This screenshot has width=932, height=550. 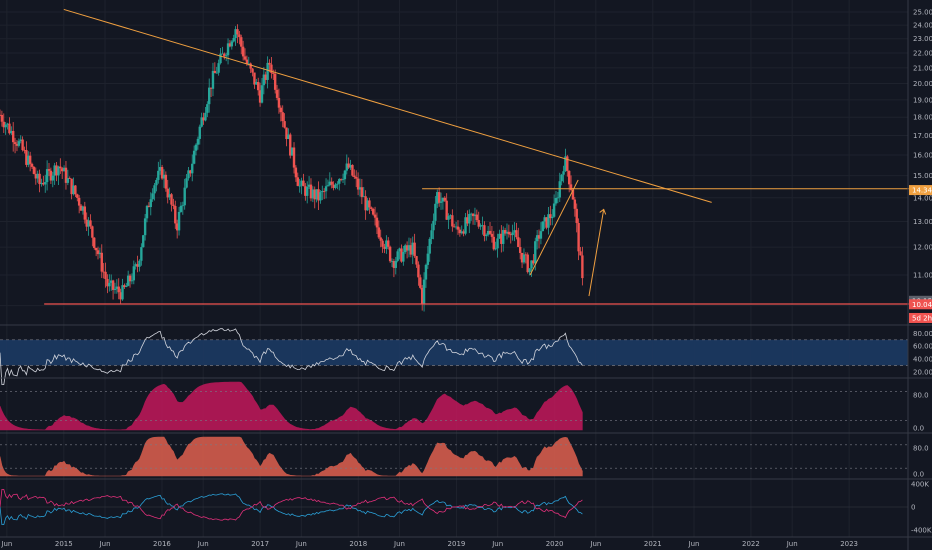 What do you see at coordinates (922, 176) in the screenshot?
I see `price-tick-label: 15.00` at bounding box center [922, 176].